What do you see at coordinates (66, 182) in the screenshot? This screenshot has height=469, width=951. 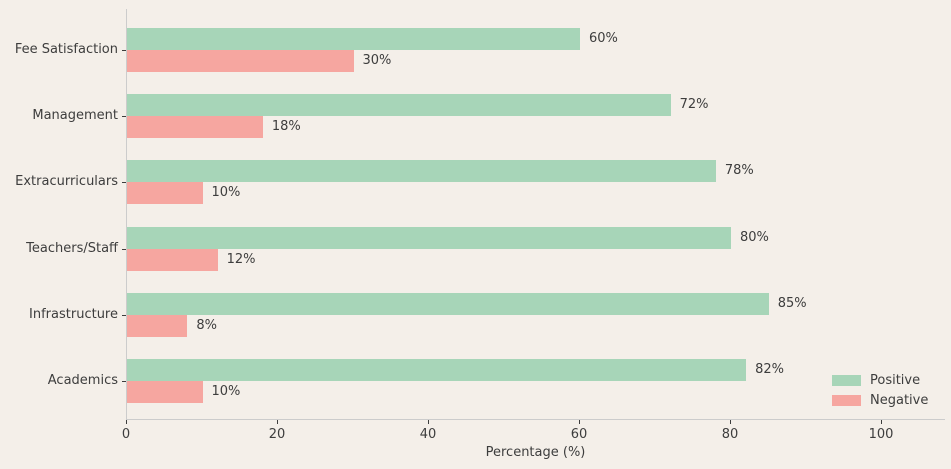 I see `y-axis-category-label: Extracurriculars` at bounding box center [66, 182].